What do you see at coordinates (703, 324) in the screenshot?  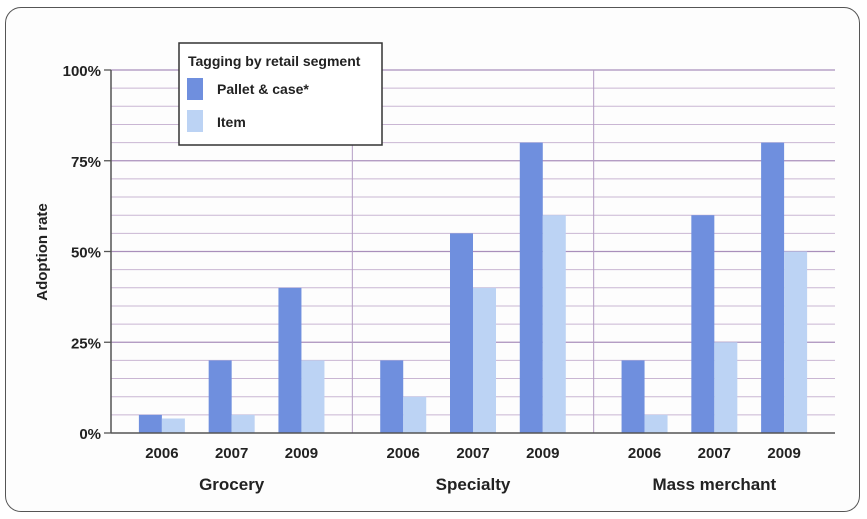 I see `bar-mass-merchant-2007-pallet-case` at bounding box center [703, 324].